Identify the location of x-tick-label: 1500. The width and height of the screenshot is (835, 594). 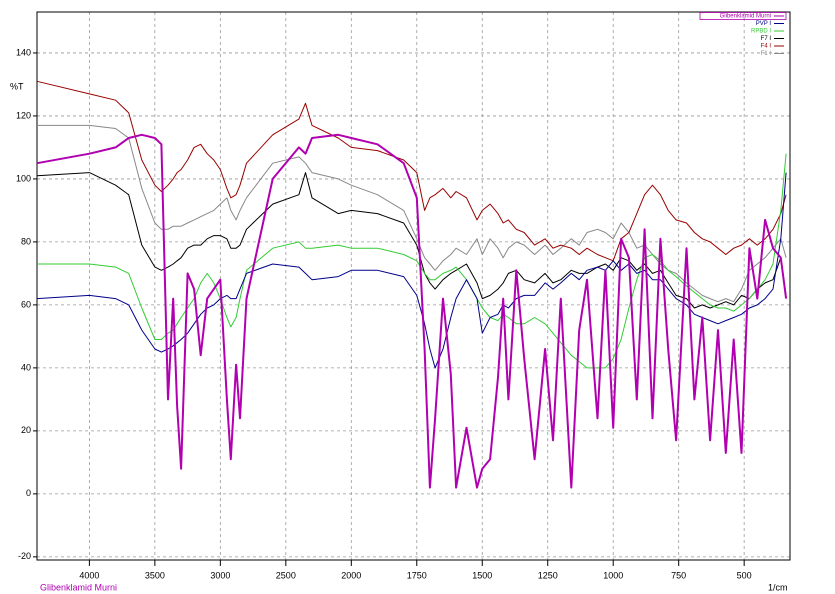
(482, 575).